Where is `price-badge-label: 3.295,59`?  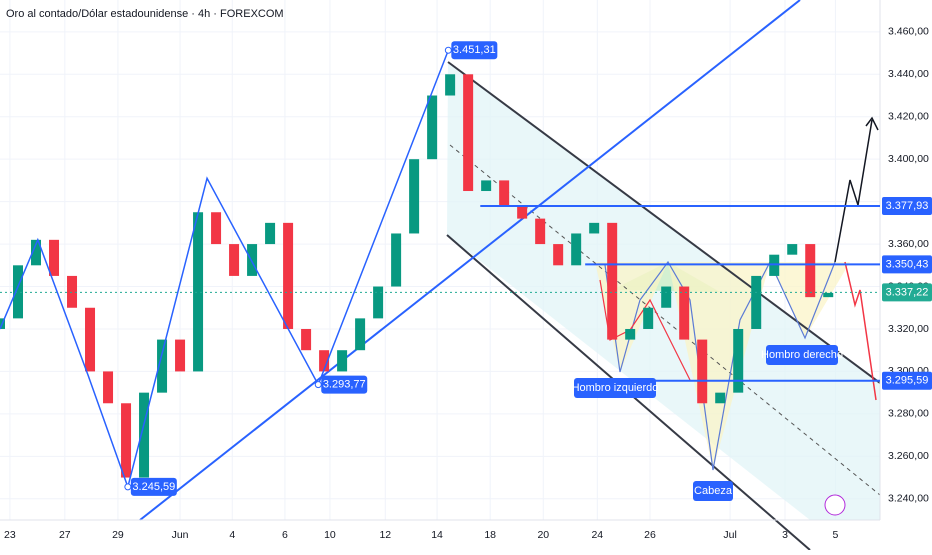 price-badge-label: 3.295,59 is located at coordinates (907, 381).